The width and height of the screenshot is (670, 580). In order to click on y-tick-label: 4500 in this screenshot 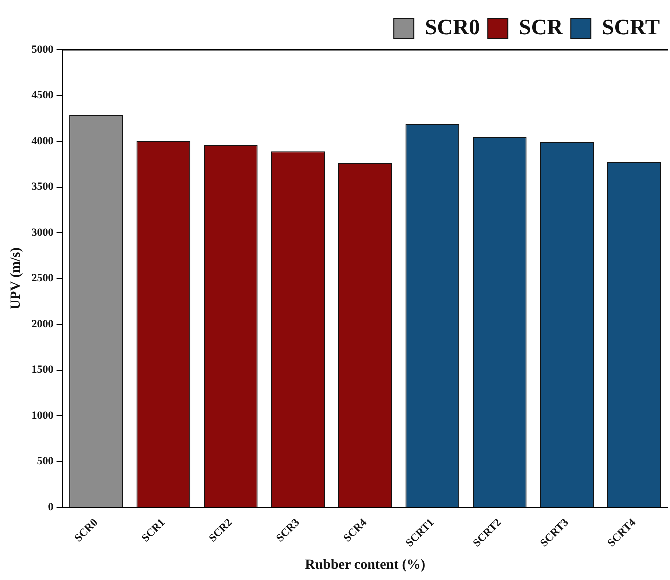, I will do `click(43, 96)`.